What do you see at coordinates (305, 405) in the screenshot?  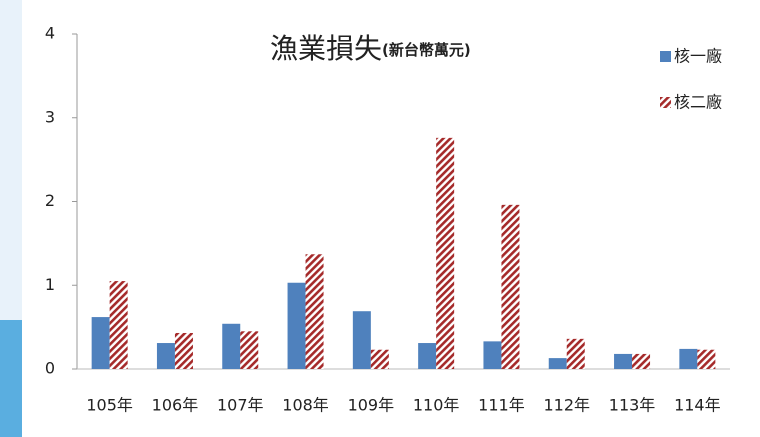 I see `x-tick-label: 108年` at bounding box center [305, 405].